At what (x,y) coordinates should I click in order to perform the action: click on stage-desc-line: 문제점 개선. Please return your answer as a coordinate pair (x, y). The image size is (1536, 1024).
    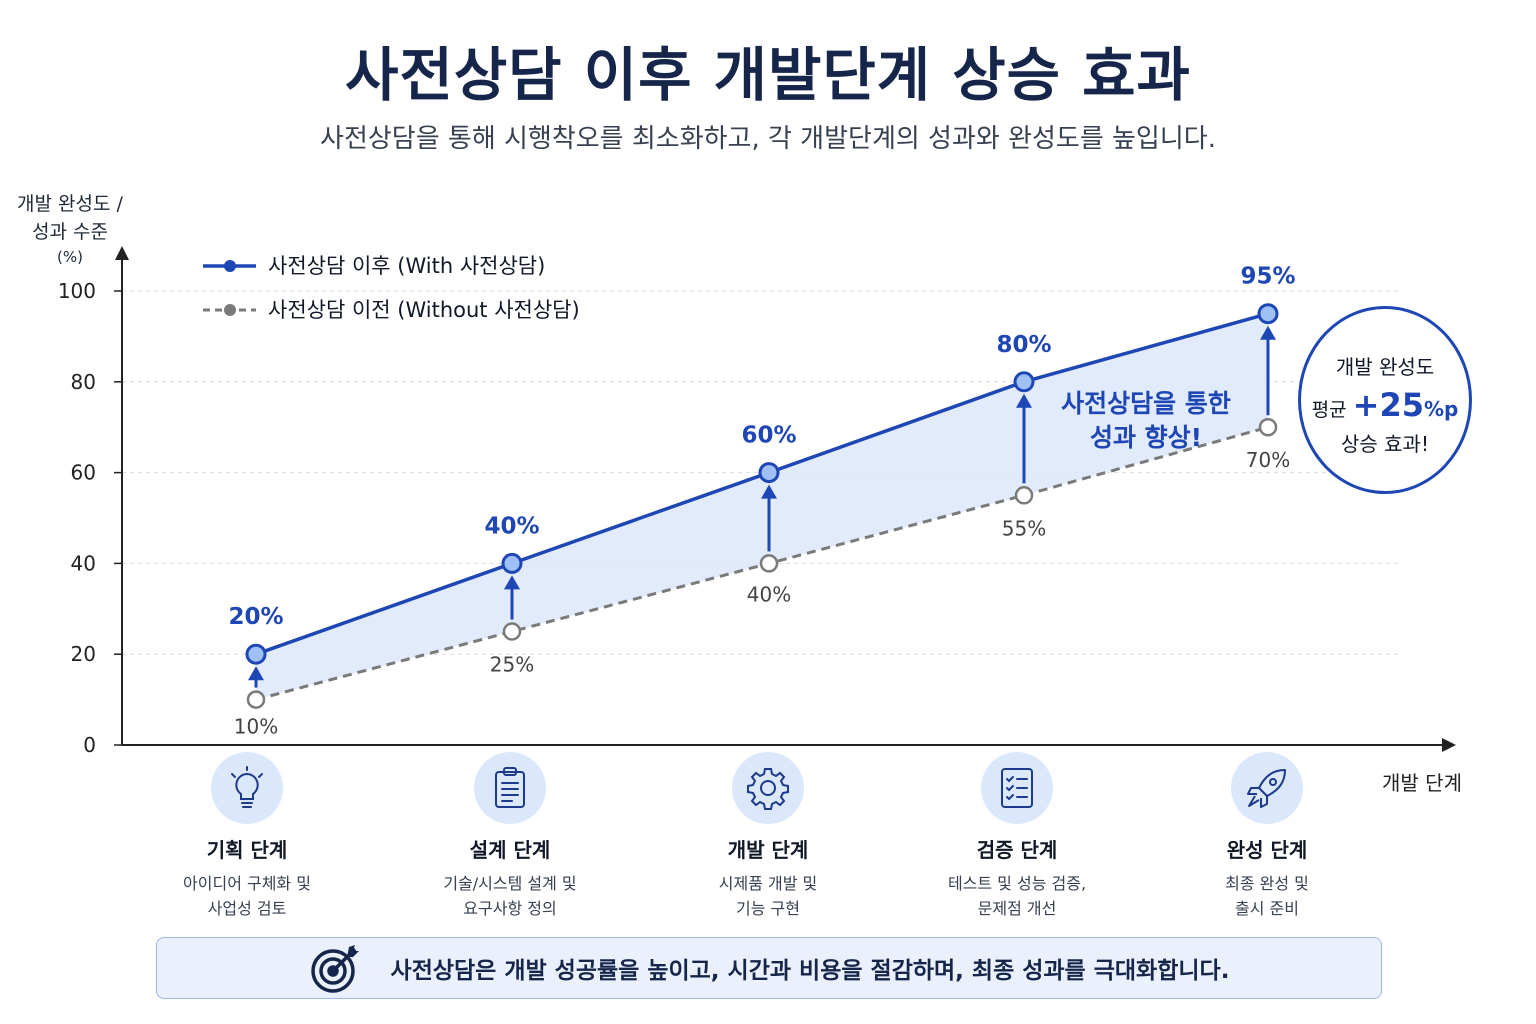
    Looking at the image, I should click on (1017, 908).